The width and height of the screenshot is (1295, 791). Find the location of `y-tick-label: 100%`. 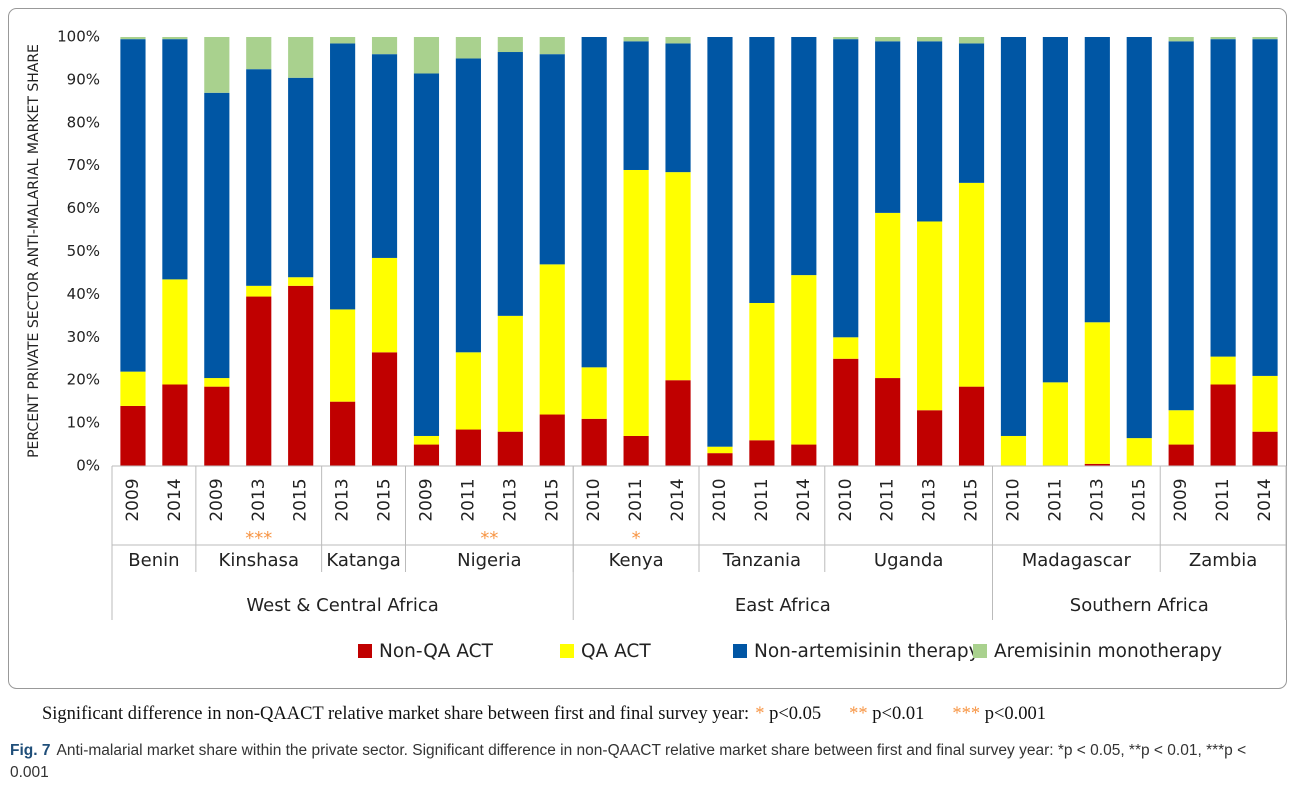

y-tick-label: 100% is located at coordinates (78, 37).